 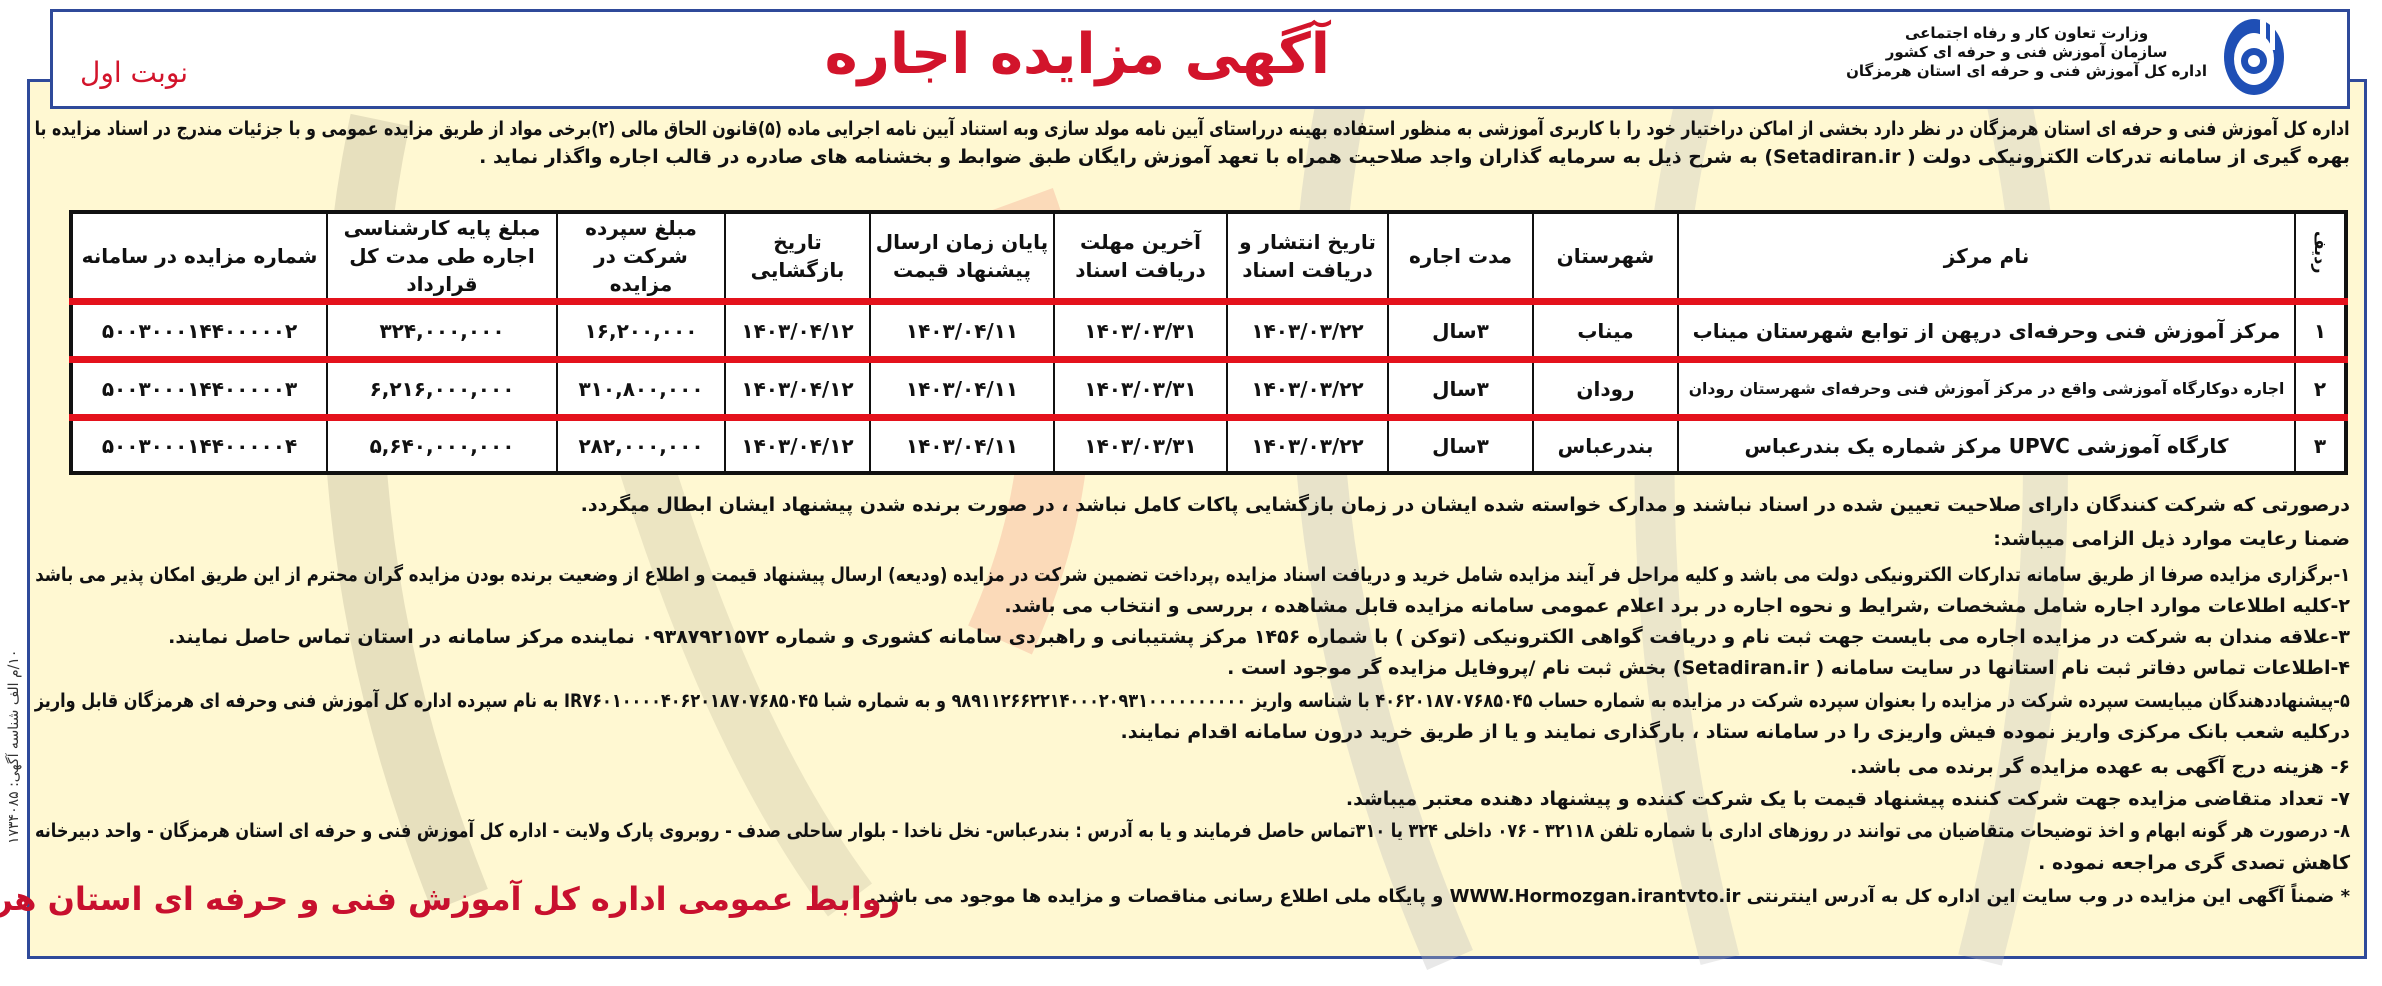 I want to click on cell: بندرعباس, so click(x=1605, y=443).